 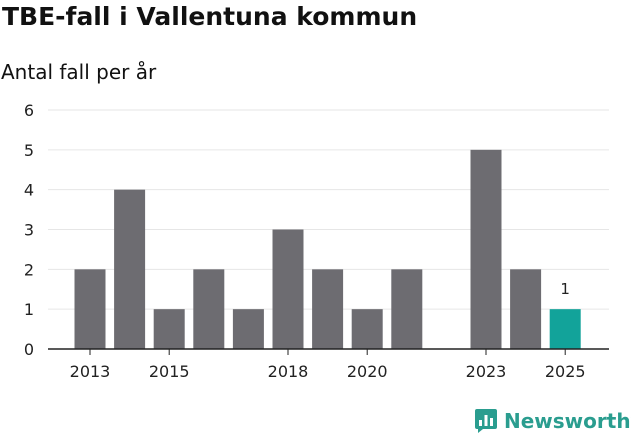 I want to click on y-tick-label: 0, so click(x=29, y=349).